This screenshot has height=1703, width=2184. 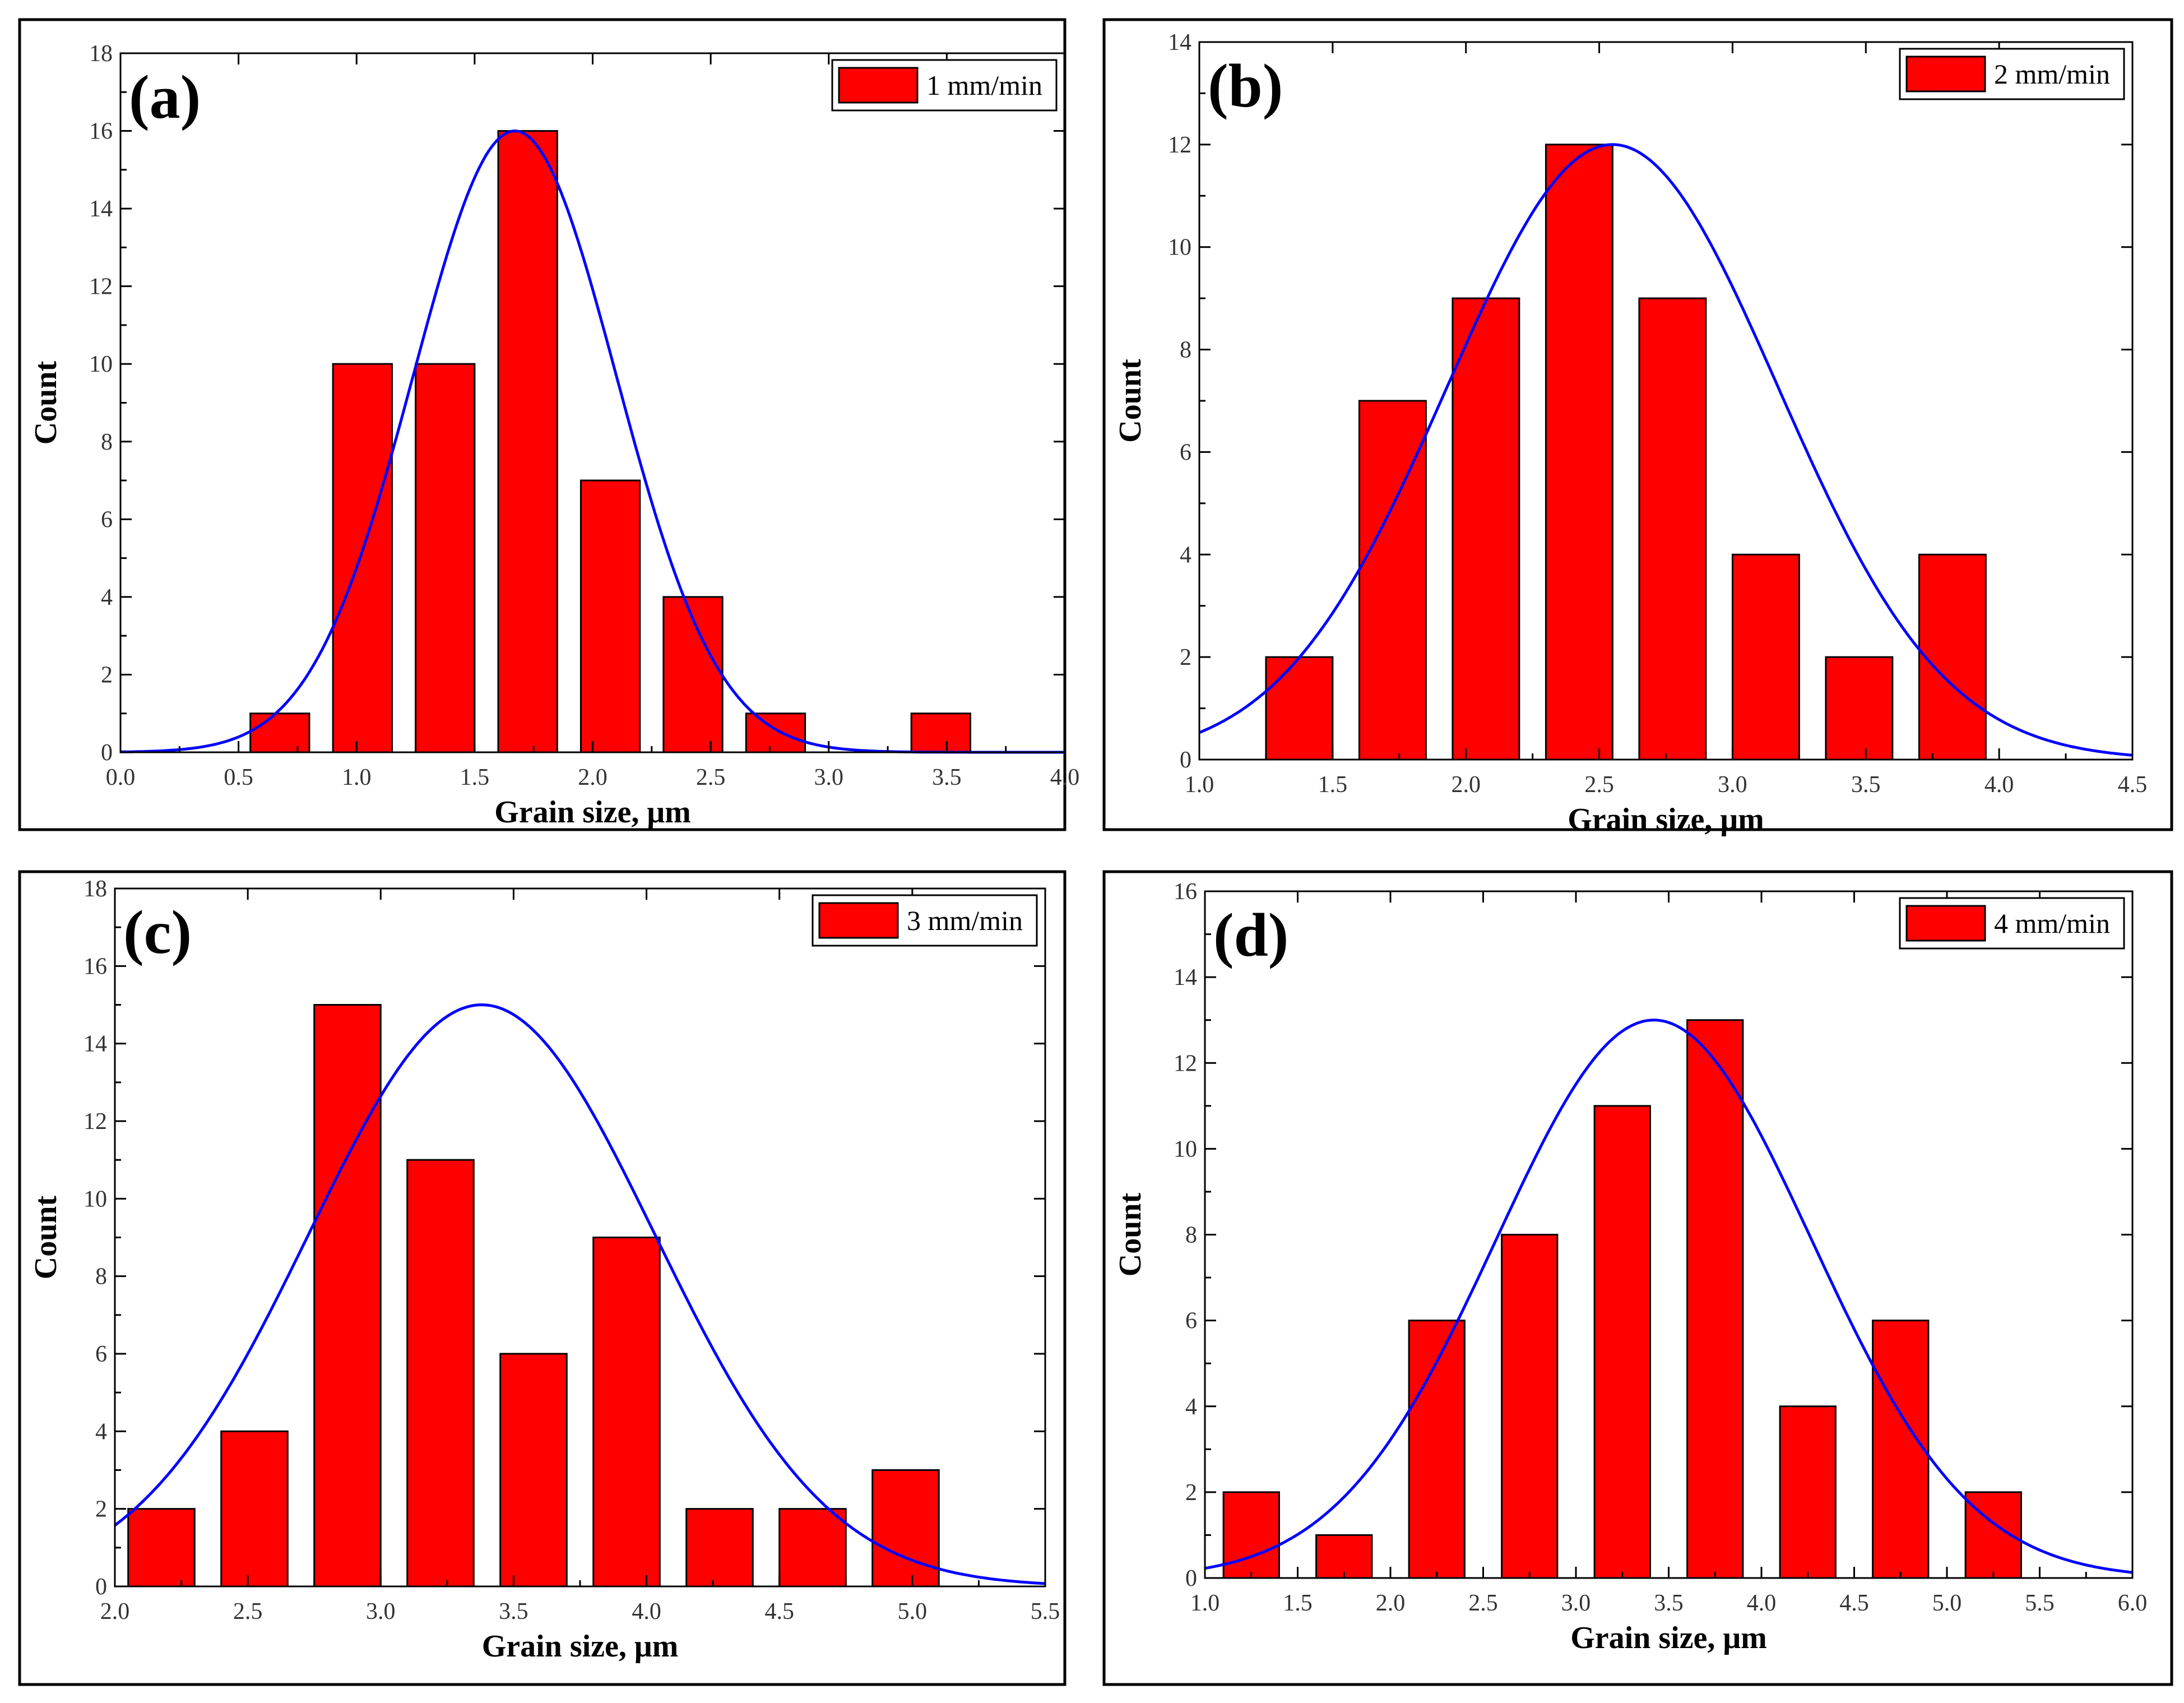 What do you see at coordinates (965, 920) in the screenshot?
I see `legend-label: 3 mm/min` at bounding box center [965, 920].